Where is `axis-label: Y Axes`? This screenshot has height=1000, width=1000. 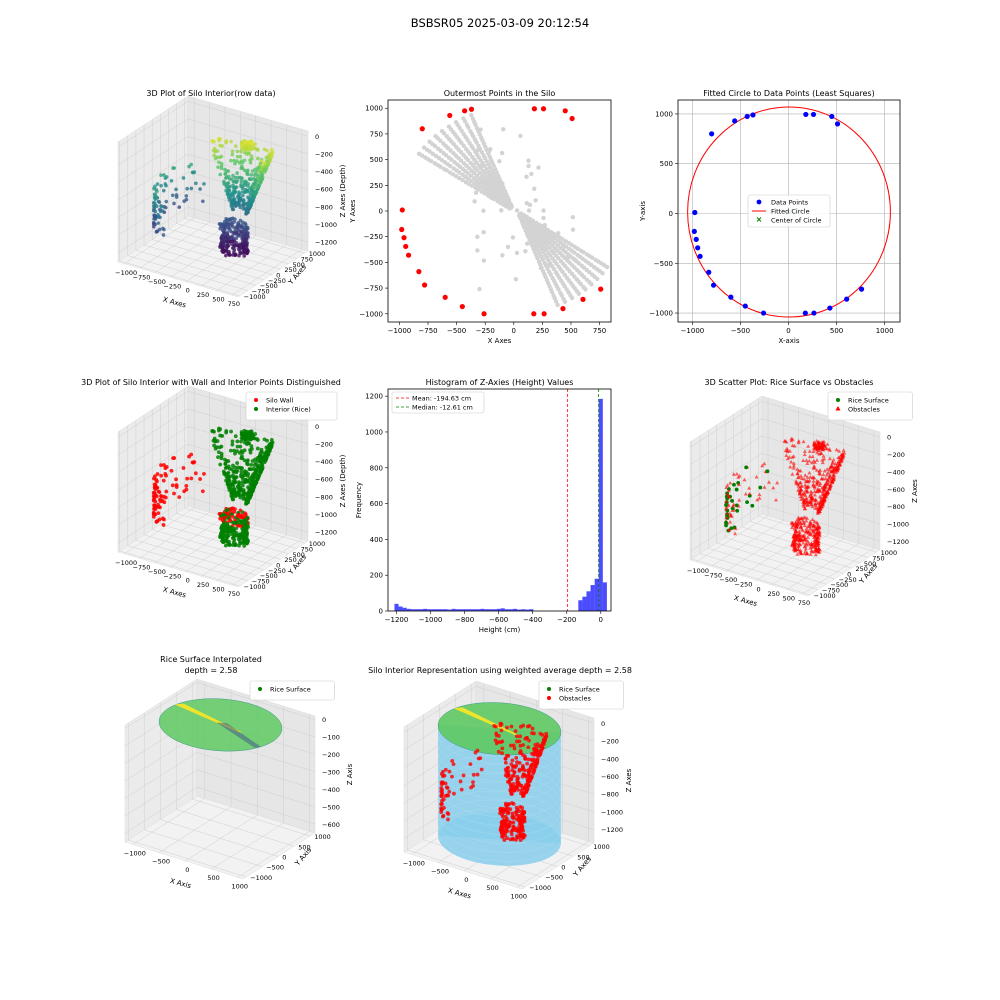
axis-label: Y Axes is located at coordinates (353, 211).